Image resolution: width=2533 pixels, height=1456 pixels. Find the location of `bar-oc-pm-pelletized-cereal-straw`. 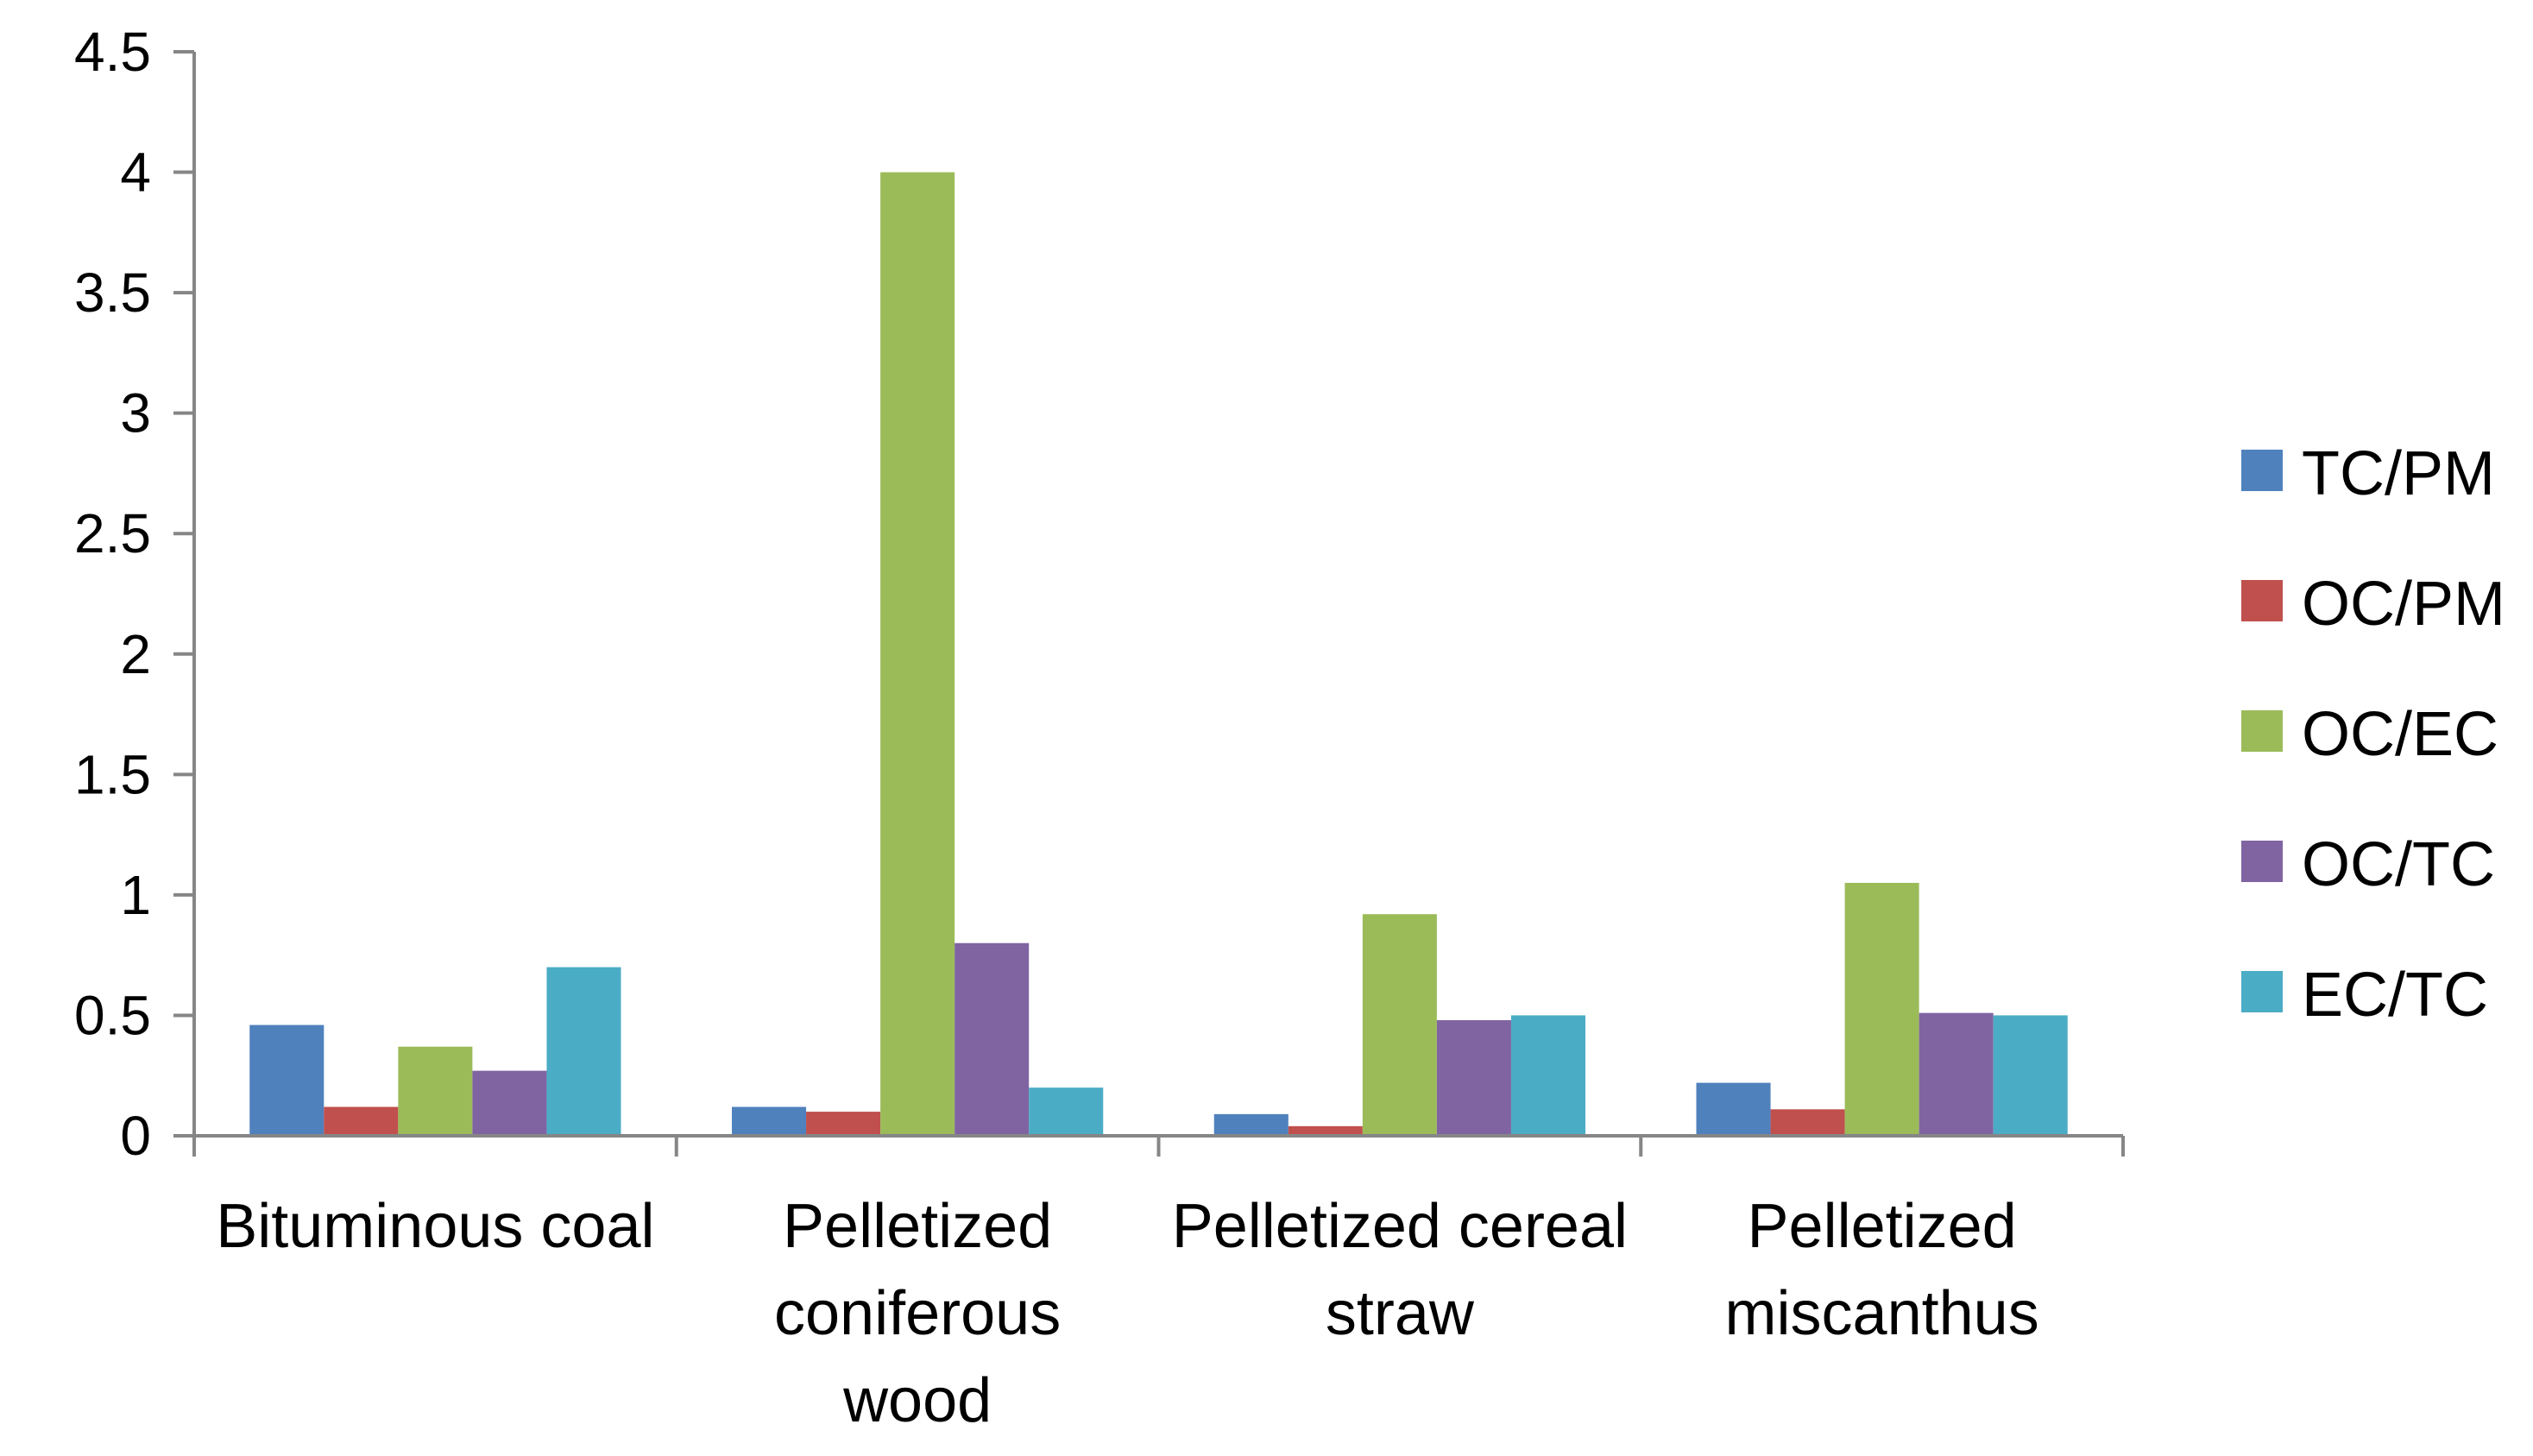

bar-oc-pm-pelletized-cereal-straw is located at coordinates (1325, 1130).